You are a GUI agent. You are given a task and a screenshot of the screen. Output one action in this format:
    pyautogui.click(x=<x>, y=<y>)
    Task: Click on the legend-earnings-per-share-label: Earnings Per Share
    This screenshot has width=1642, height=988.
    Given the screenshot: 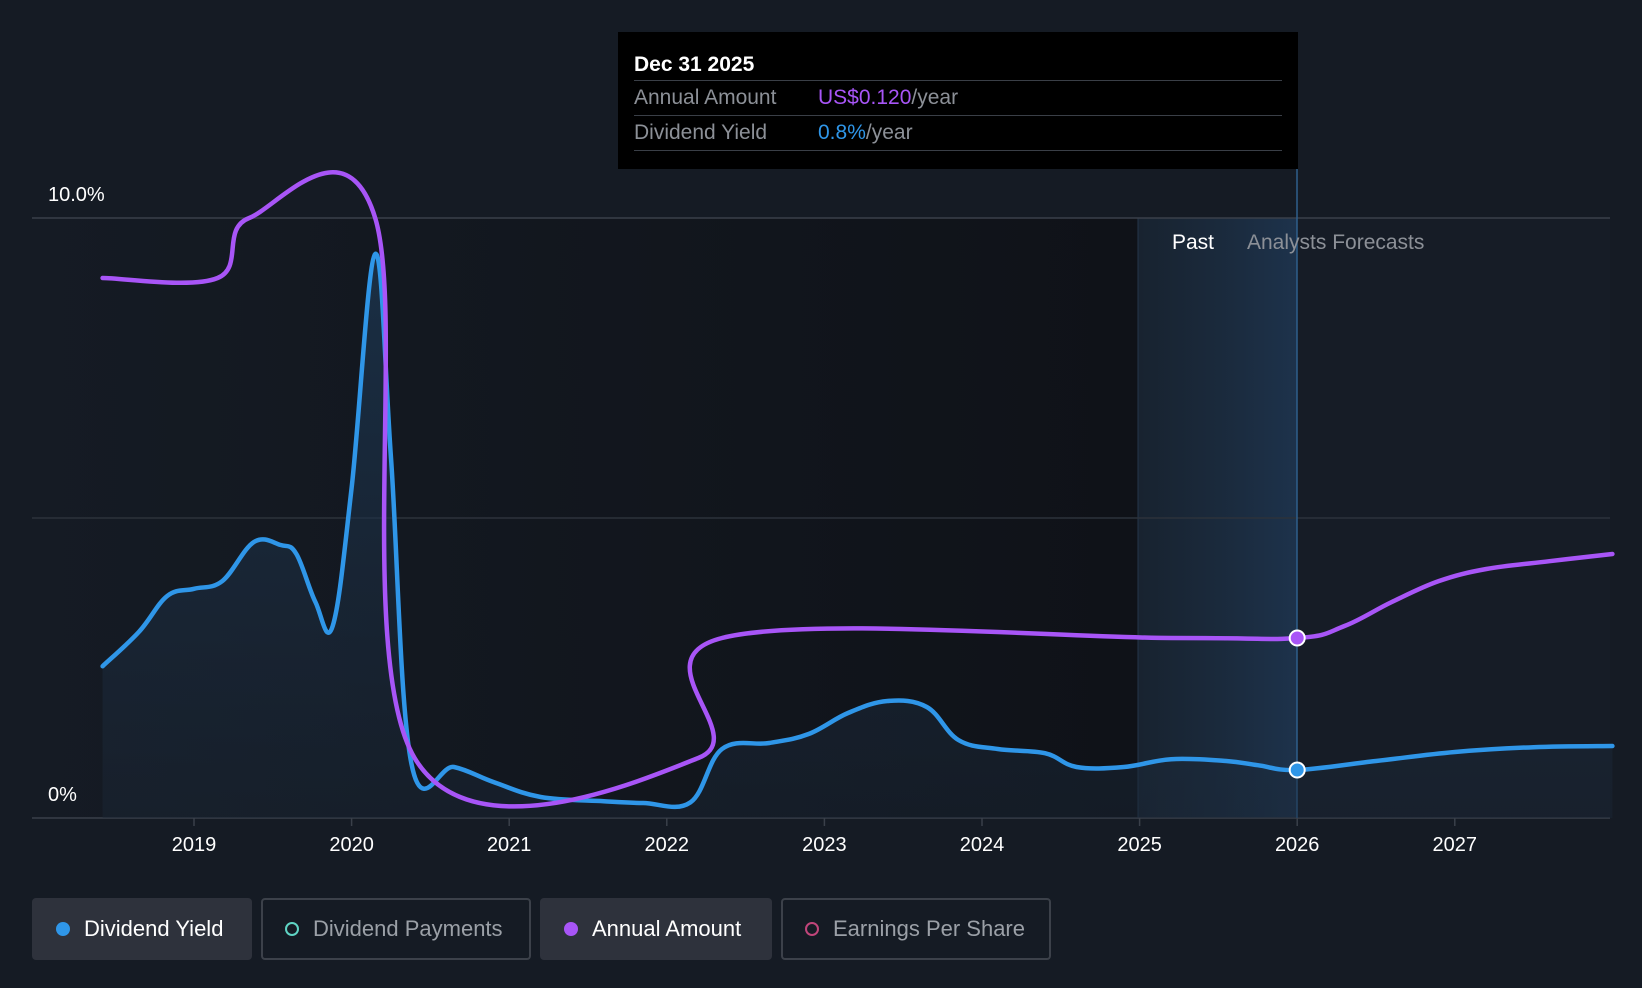 What is the action you would take?
    pyautogui.click(x=929, y=928)
    